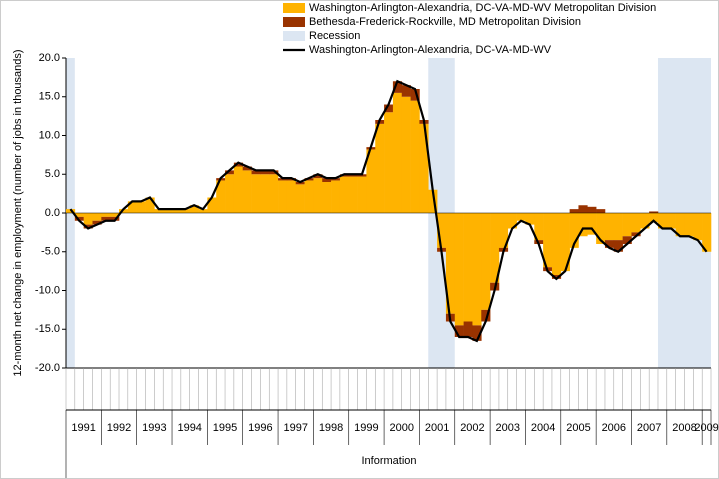 This screenshot has width=719, height=479. Describe the element at coordinates (83, 428) in the screenshot. I see `year-label: 1991` at that location.